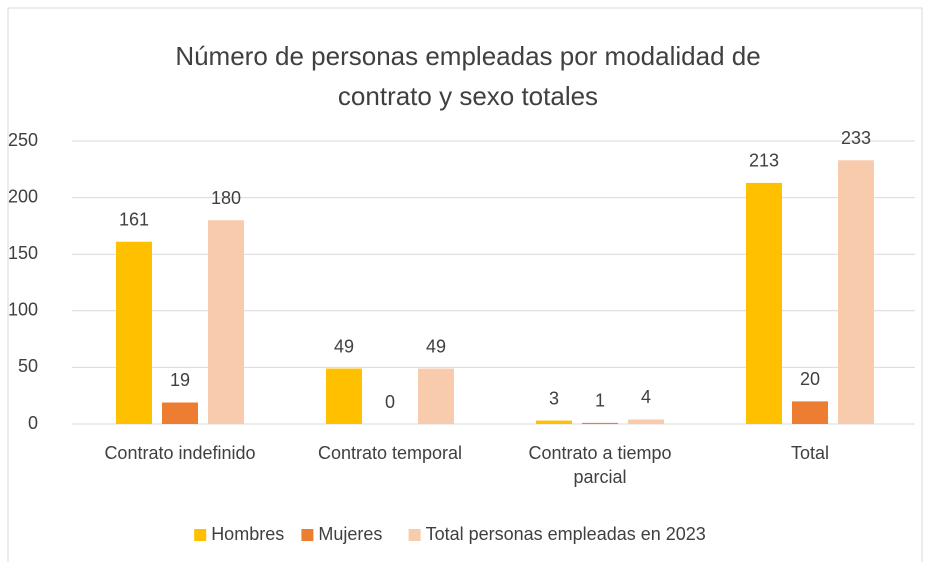 Image resolution: width=930 pixels, height=562 pixels. Describe the element at coordinates (28, 366) in the screenshot. I see `y-tick-label: 50` at that location.